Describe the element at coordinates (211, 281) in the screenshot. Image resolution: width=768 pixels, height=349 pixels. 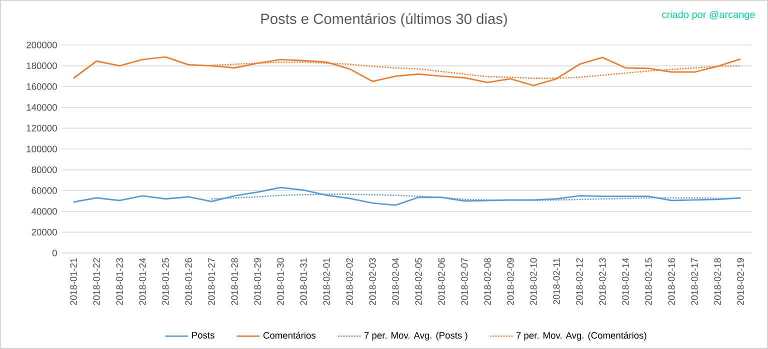
I see `x-tick-label: 2018-01-27` at that location.